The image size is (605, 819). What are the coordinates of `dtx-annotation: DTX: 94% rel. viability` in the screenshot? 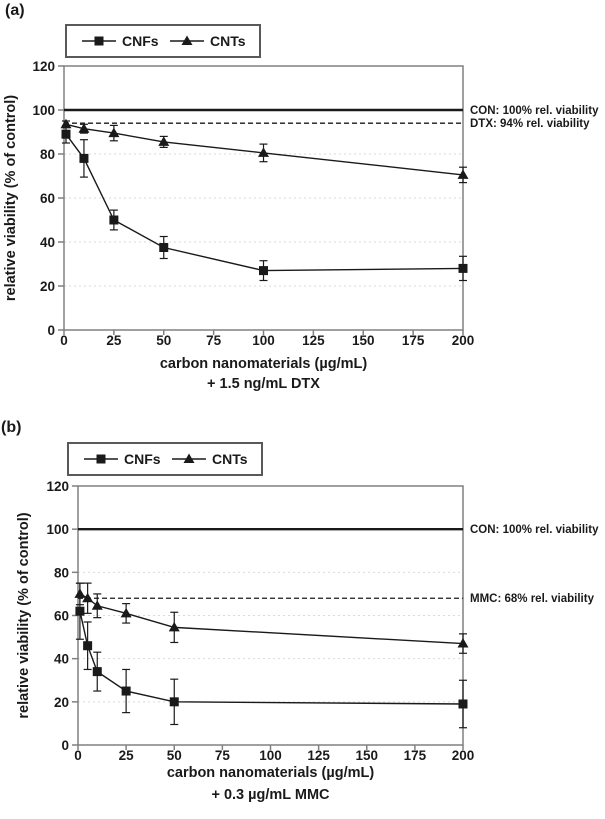 It's located at (530, 124).